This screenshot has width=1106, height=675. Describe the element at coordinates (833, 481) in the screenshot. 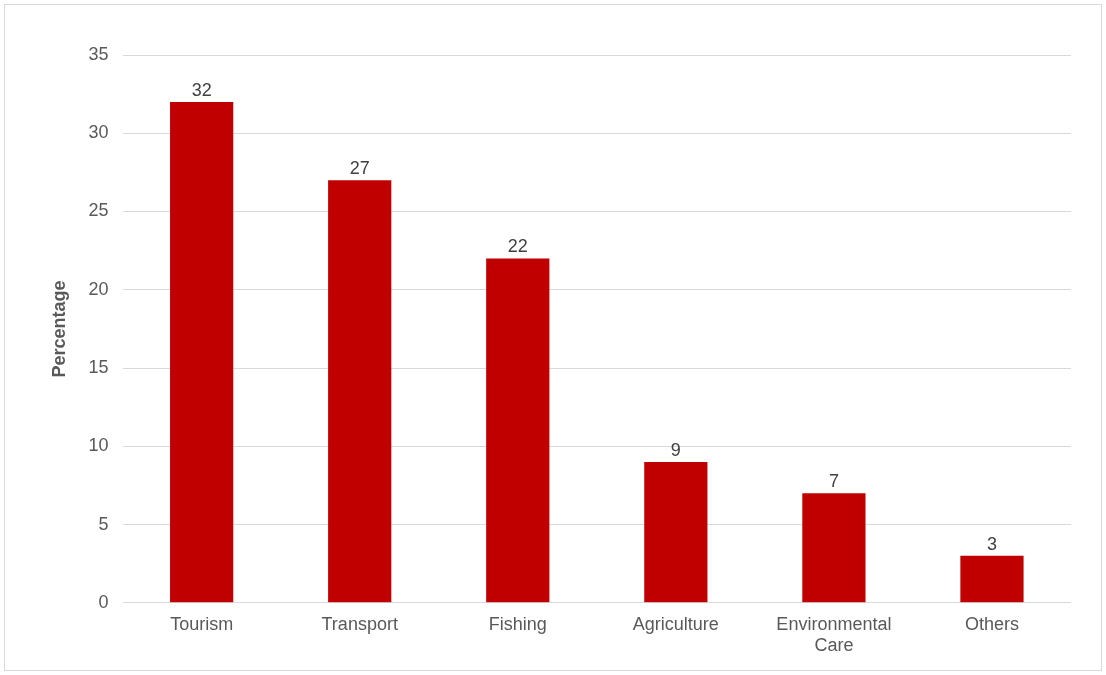

I see `data-label: 7` at that location.